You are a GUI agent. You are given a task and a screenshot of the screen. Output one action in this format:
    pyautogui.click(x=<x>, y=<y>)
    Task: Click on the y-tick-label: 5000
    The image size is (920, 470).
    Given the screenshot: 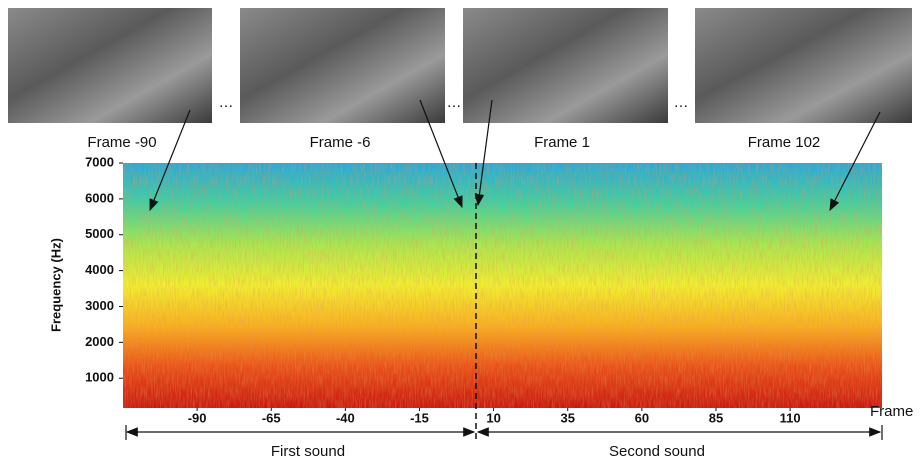 What is the action you would take?
    pyautogui.click(x=99, y=233)
    